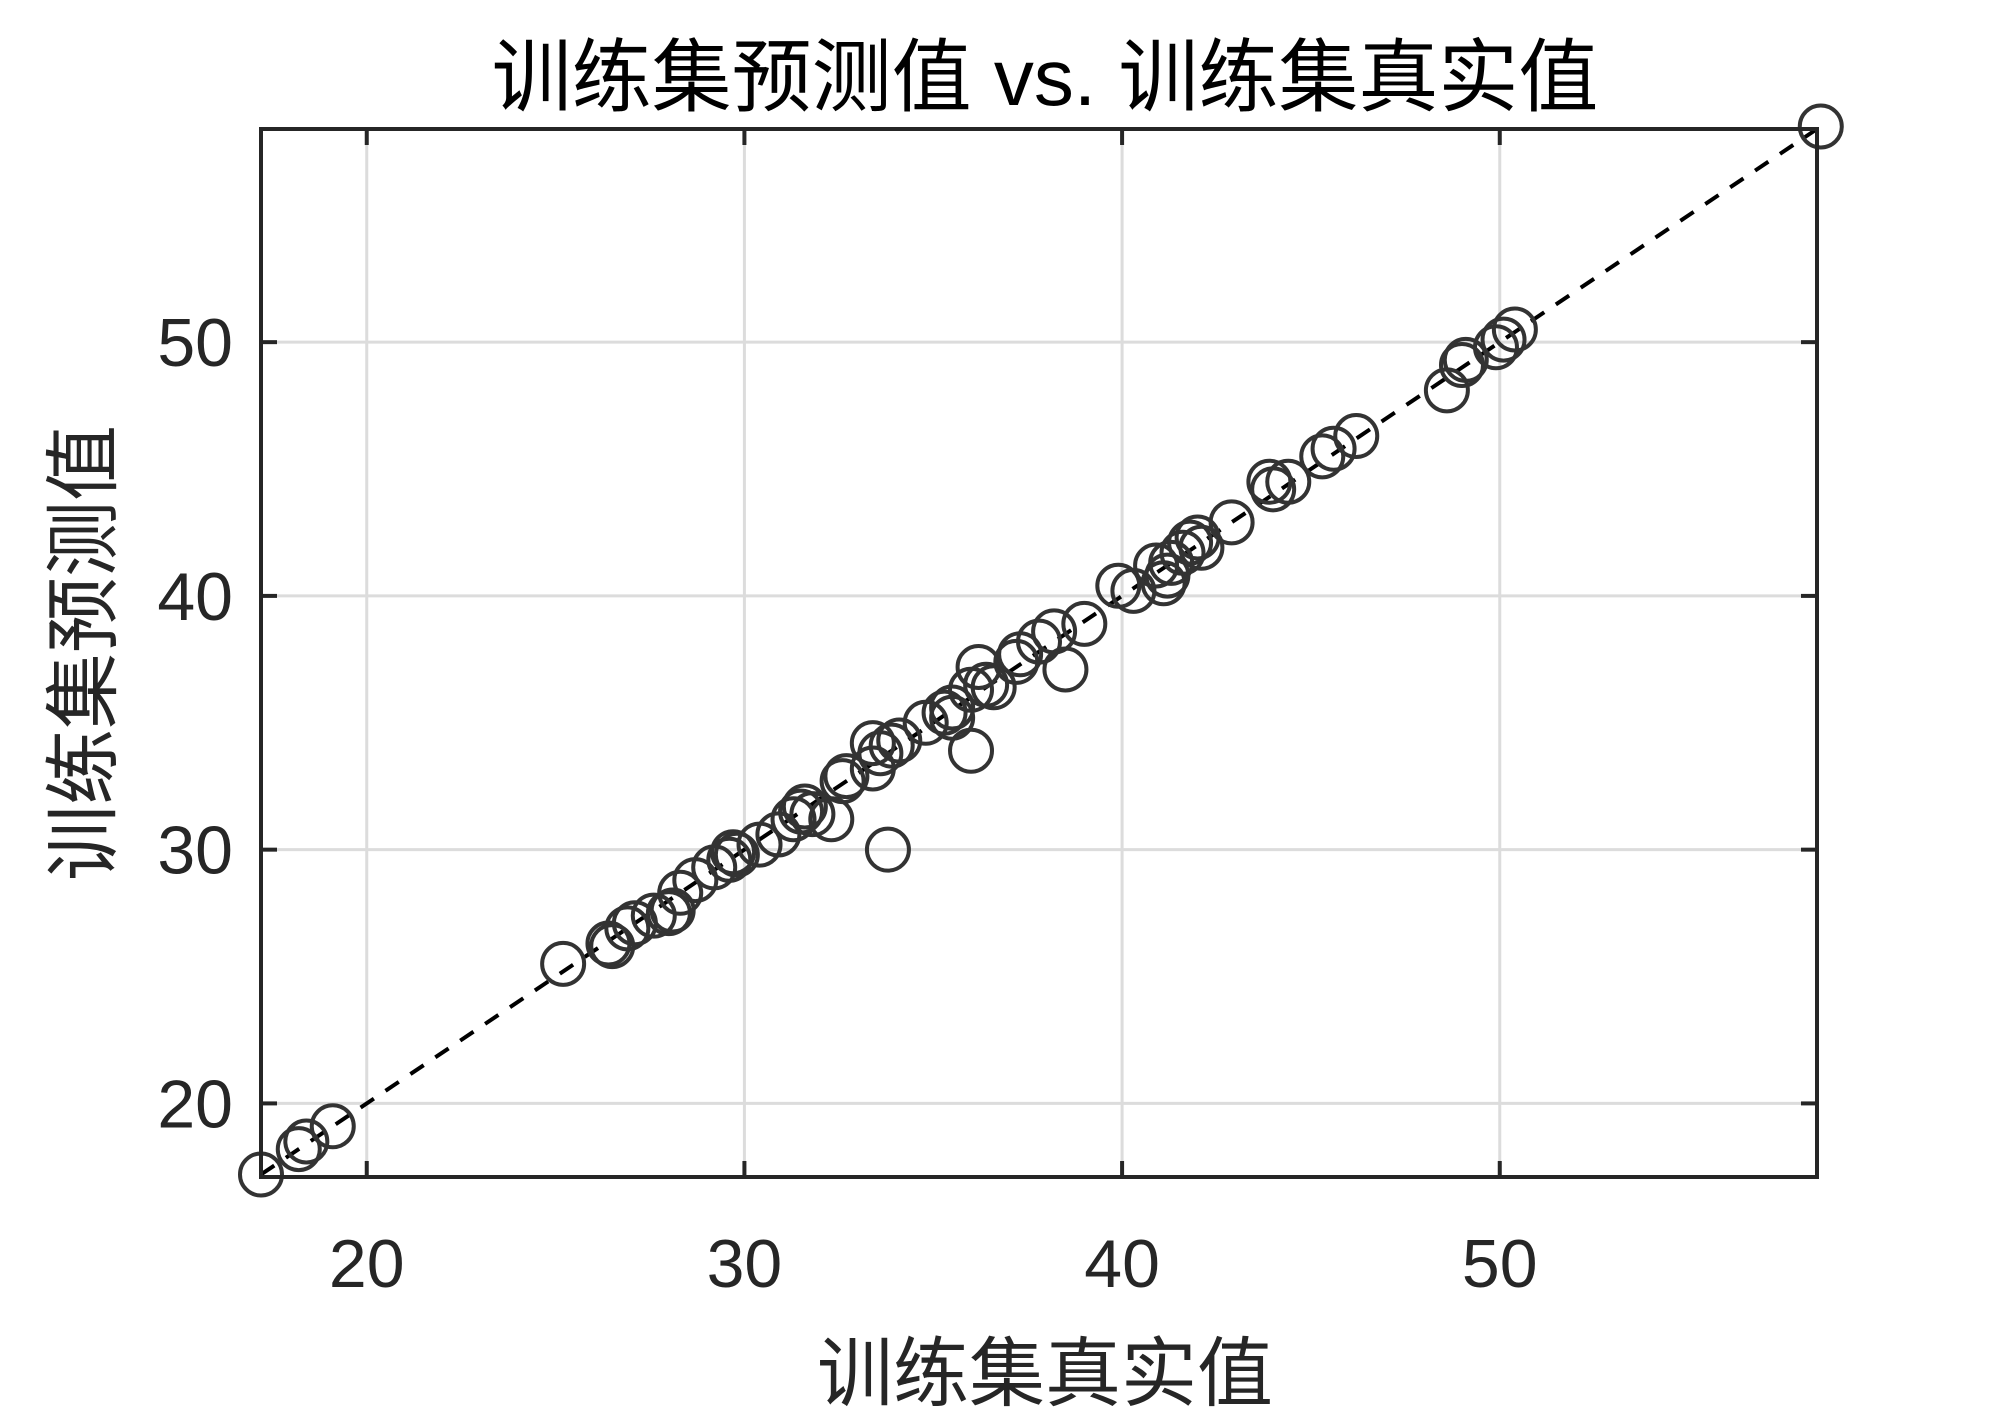 The image size is (2008, 1422). I want to click on y-tick-label: 50, so click(195, 343).